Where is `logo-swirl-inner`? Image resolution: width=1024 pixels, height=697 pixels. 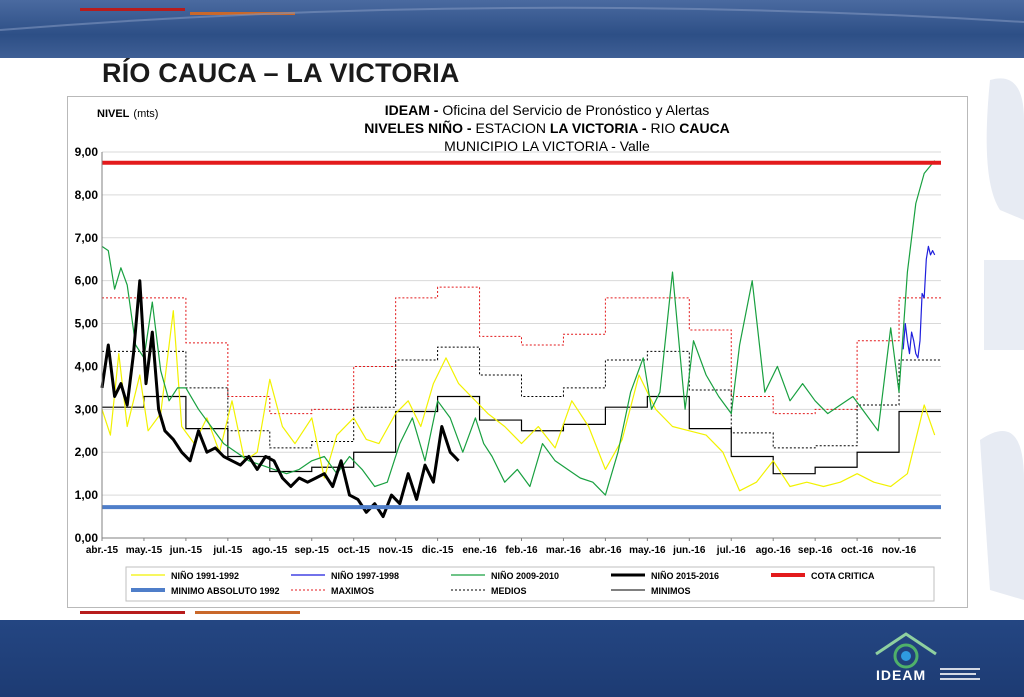 logo-swirl-inner is located at coordinates (906, 656).